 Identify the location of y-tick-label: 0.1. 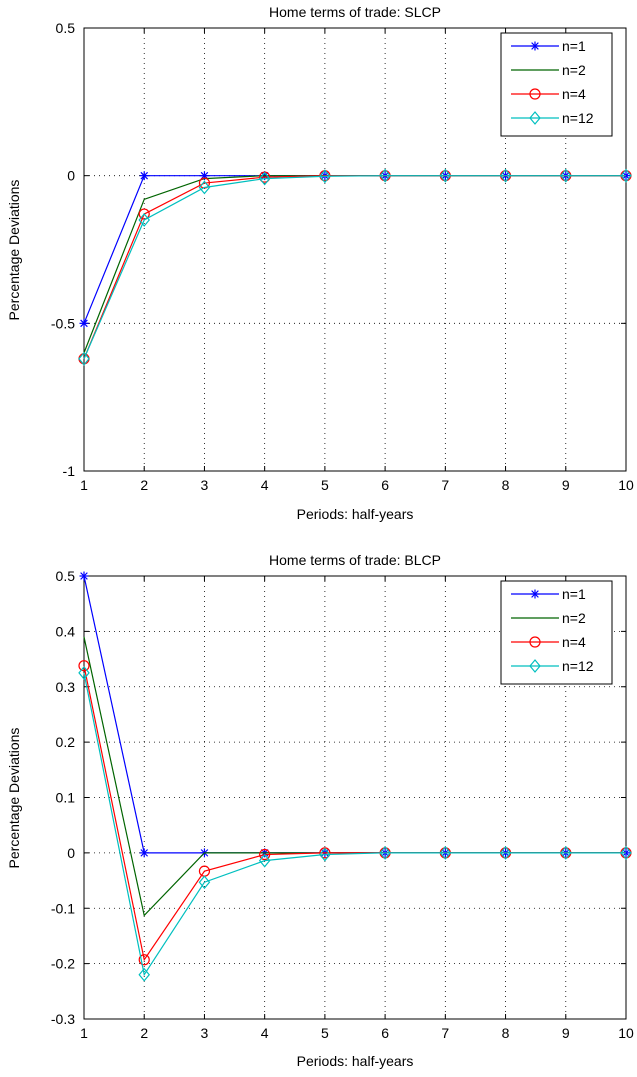
(66, 798).